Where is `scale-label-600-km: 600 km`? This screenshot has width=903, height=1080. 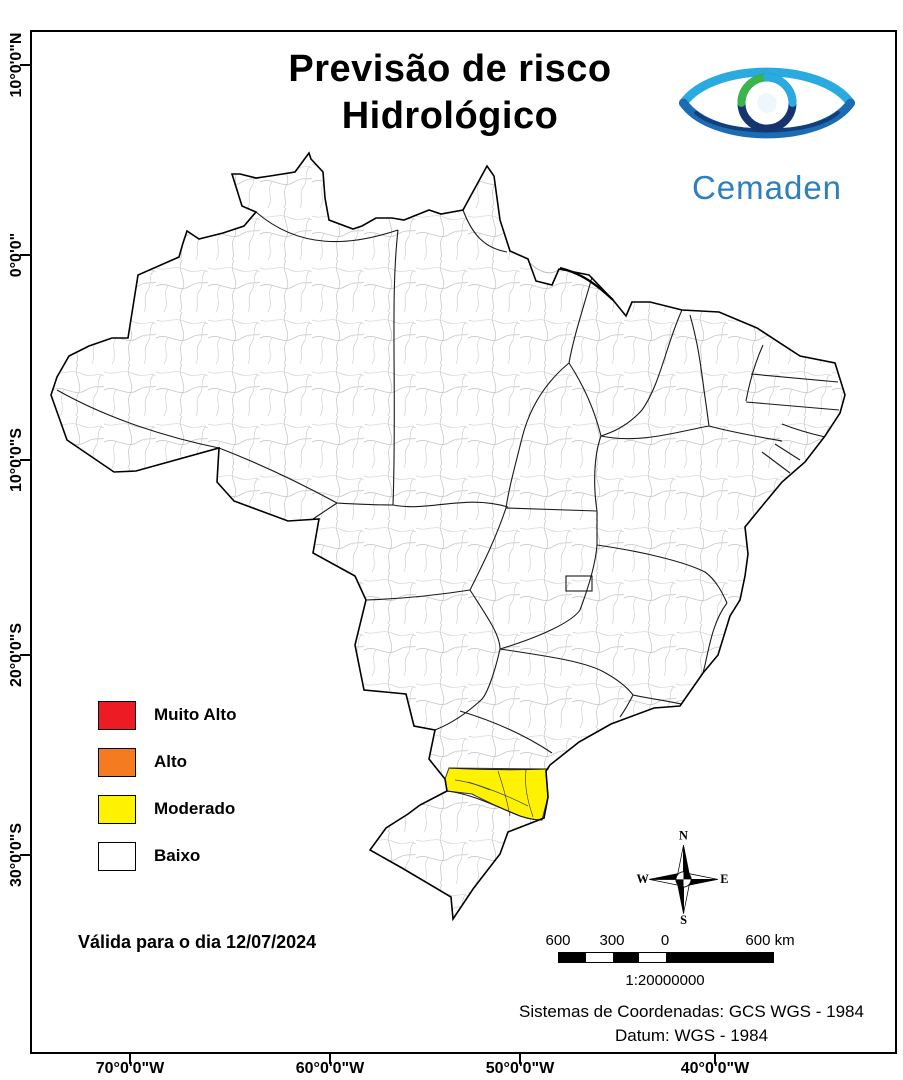
scale-label-600-km: 600 km is located at coordinates (770, 940).